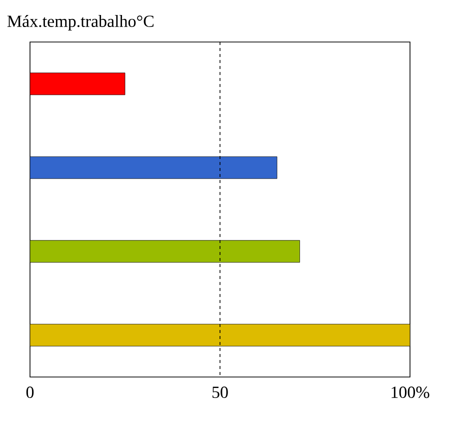 Image resolution: width=450 pixels, height=429 pixels. What do you see at coordinates (411, 392) in the screenshot?
I see `x-tick-label: 100%` at bounding box center [411, 392].